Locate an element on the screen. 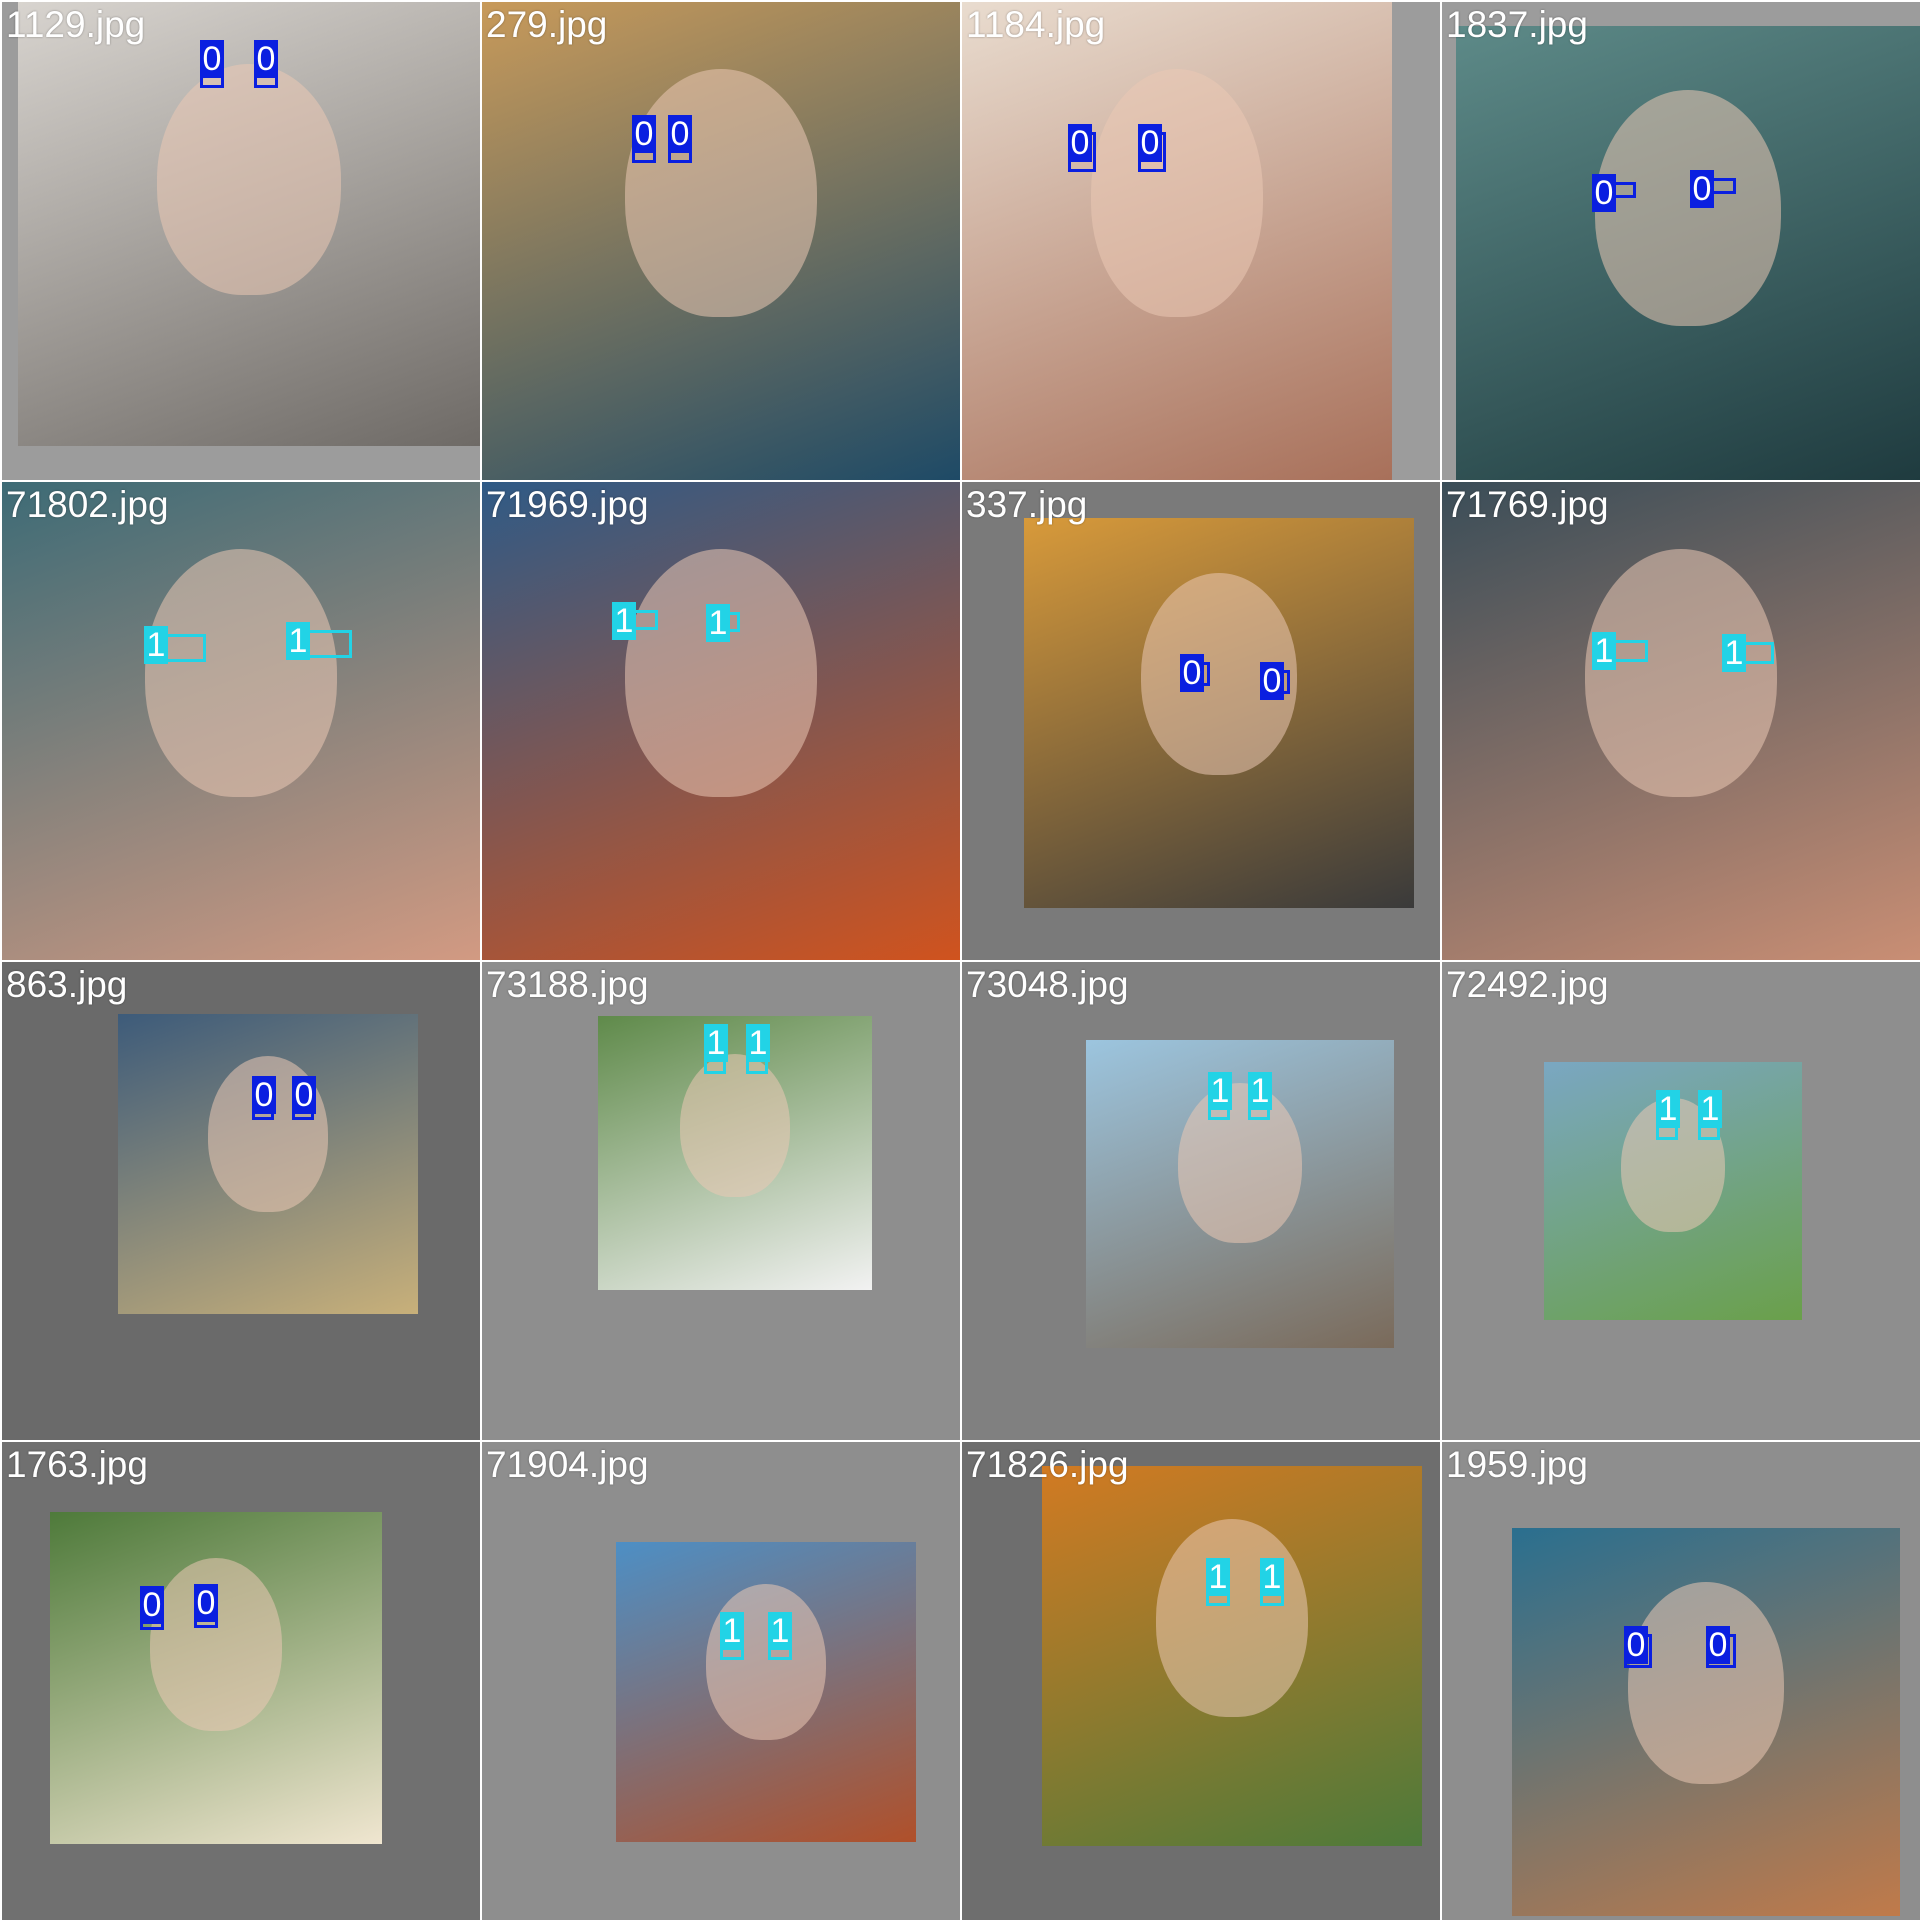  mosaic-tile: 71769.jpg 1 1 is located at coordinates (1681, 721).